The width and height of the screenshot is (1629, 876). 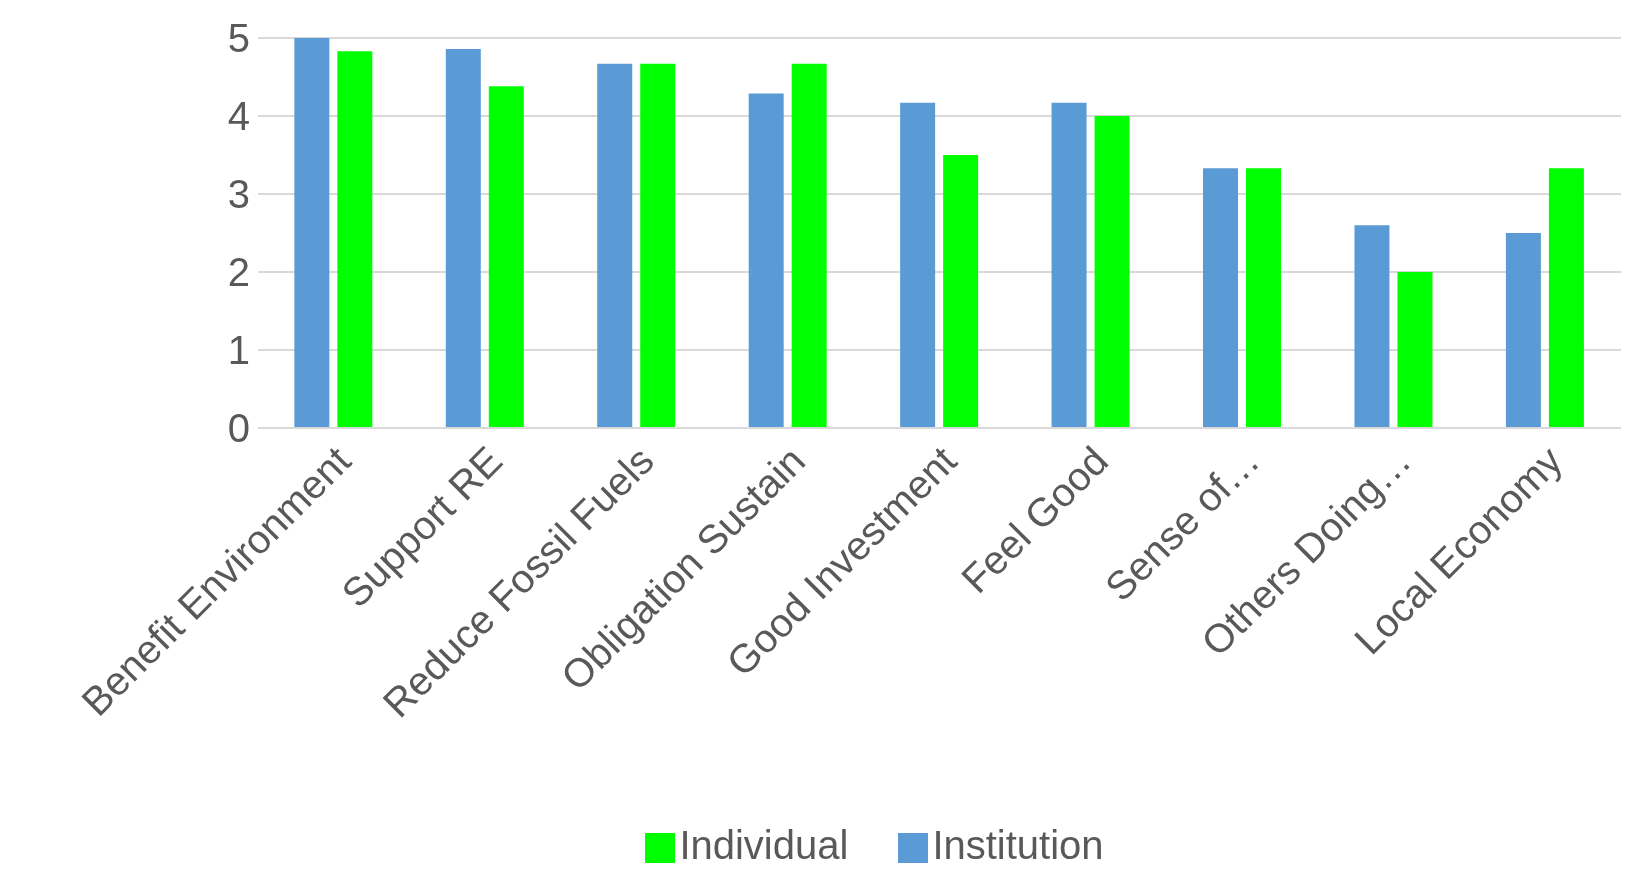 What do you see at coordinates (1018, 845) in the screenshot?
I see `legend-label: Institution` at bounding box center [1018, 845].